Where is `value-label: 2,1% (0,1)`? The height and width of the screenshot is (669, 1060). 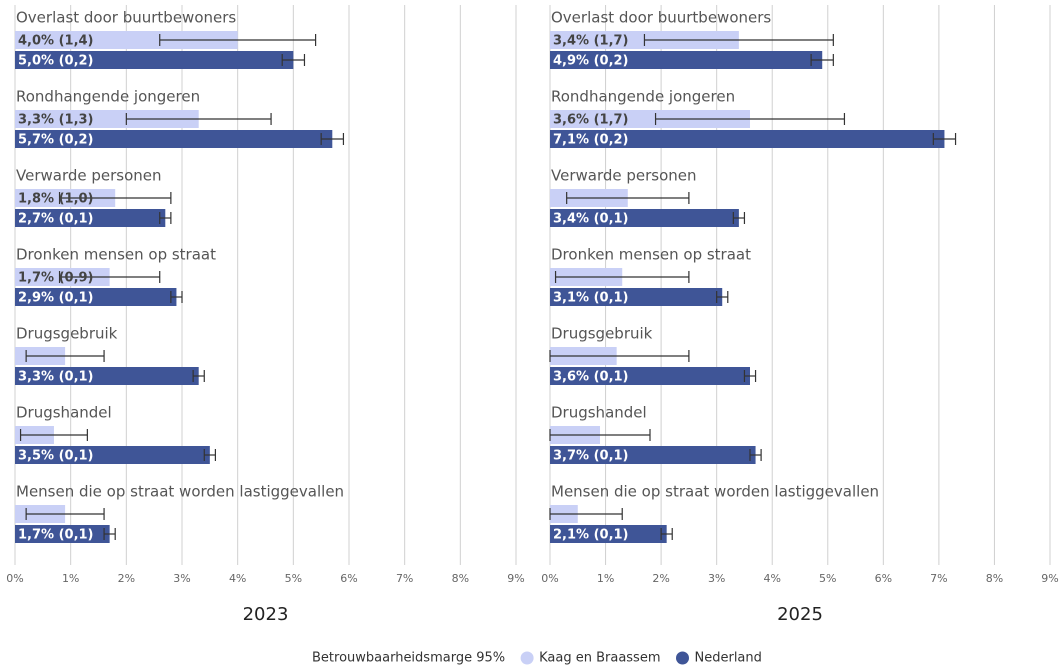 value-label: 2,1% (0,1) is located at coordinates (591, 535).